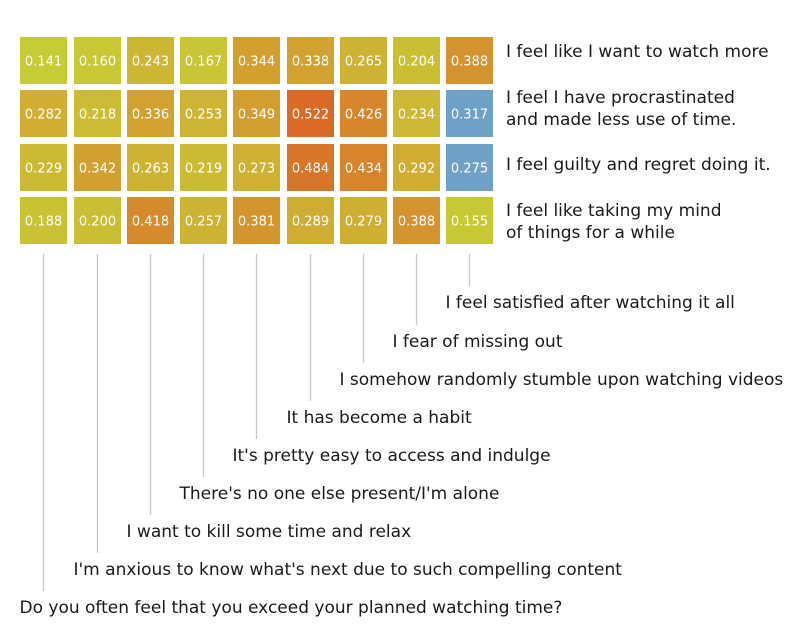  I want to click on heatmap-cell-r2-c5, so click(256, 113).